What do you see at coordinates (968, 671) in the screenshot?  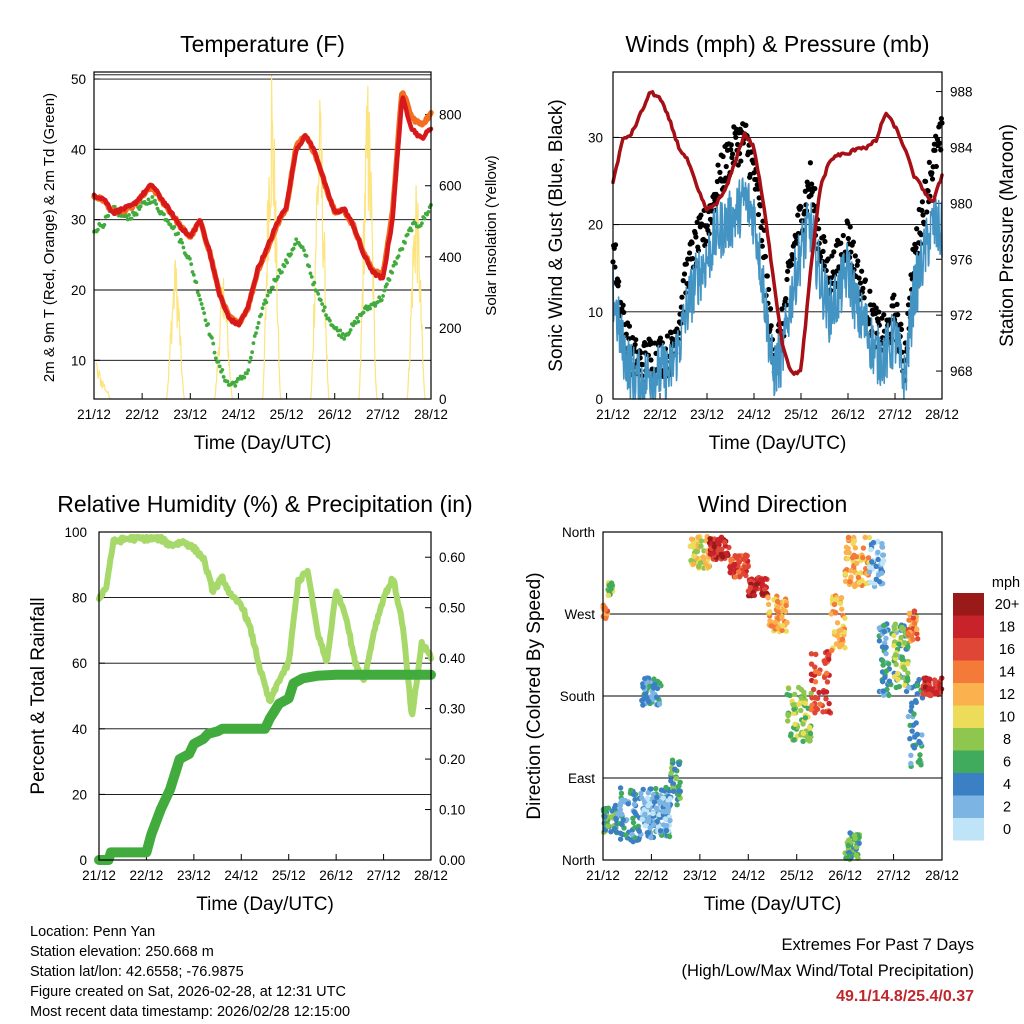 I see `colorbar-swatch` at bounding box center [968, 671].